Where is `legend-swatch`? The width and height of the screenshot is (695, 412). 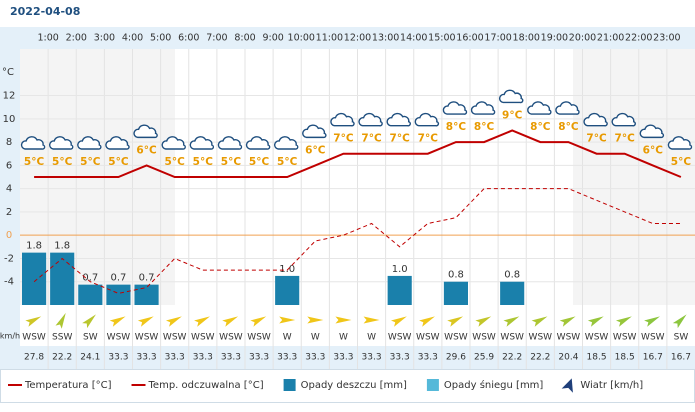
legend-swatch is located at coordinates (432, 385).